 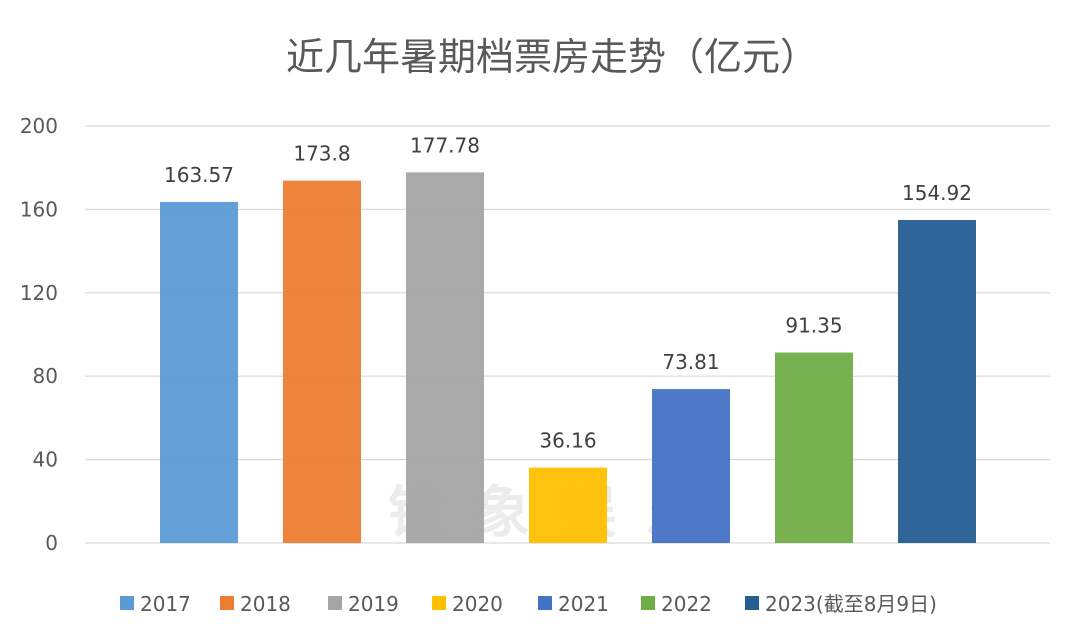 I want to click on data-label: 73.81, so click(x=690, y=362).